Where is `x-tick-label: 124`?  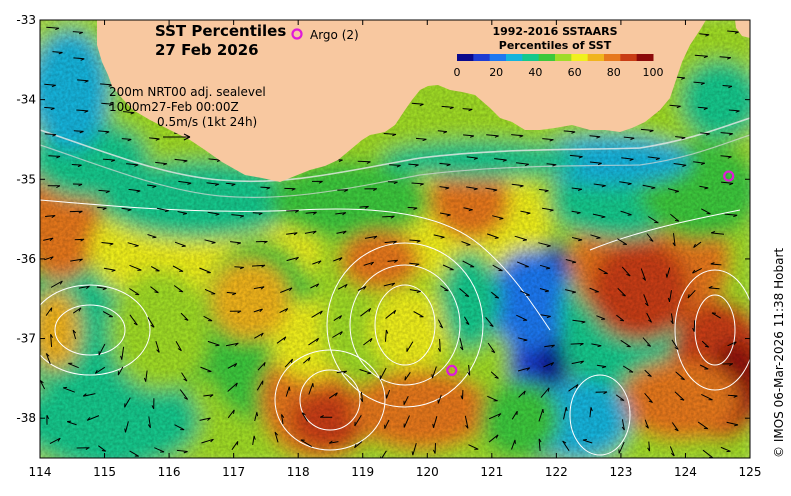
x-tick-label: 124 is located at coordinates (685, 472).